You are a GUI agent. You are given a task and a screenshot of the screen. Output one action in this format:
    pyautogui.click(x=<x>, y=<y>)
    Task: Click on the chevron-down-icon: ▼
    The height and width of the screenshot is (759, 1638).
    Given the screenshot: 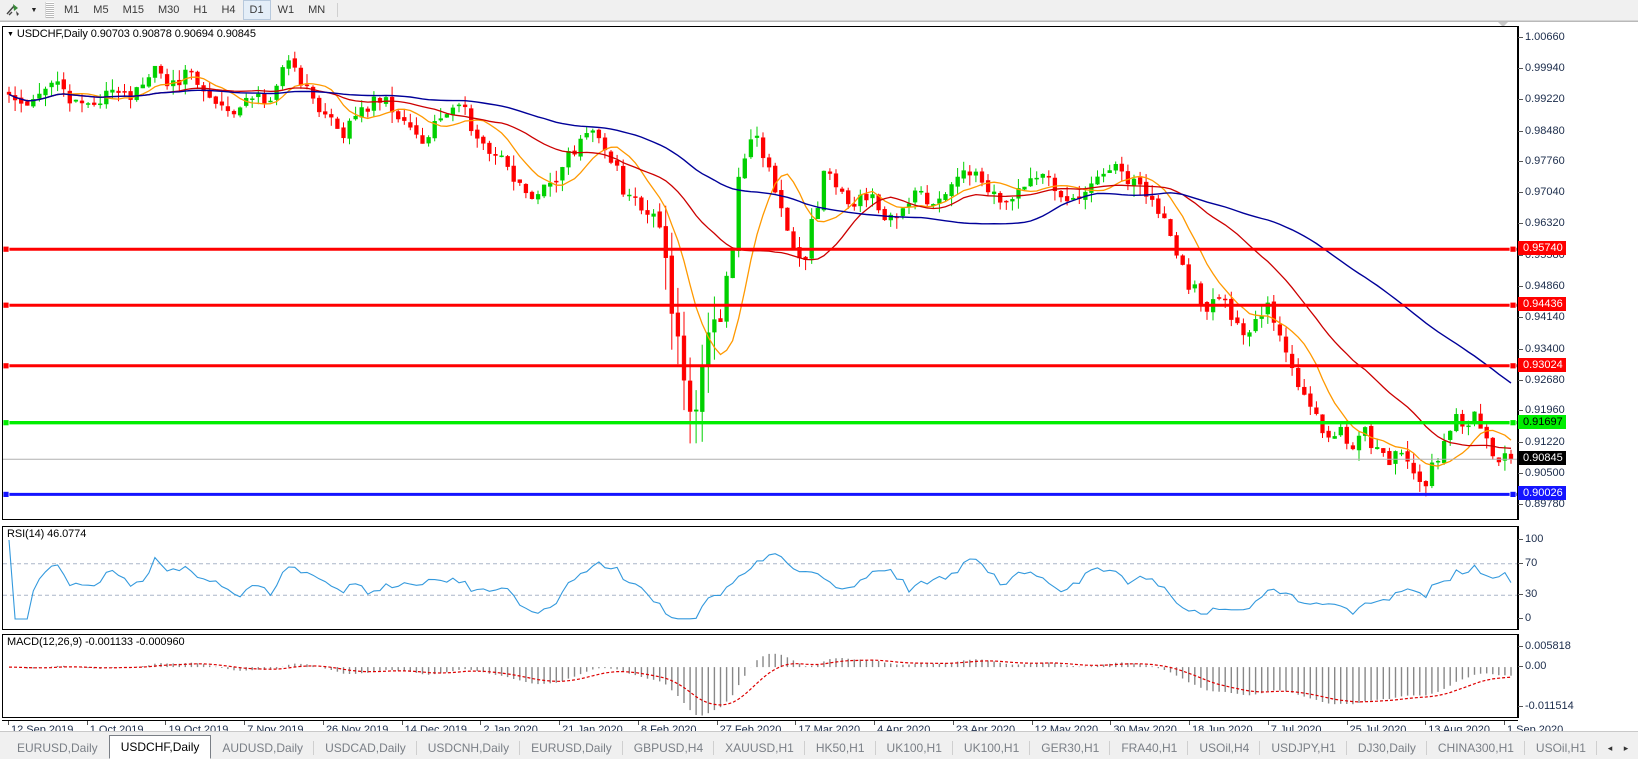 What is the action you would take?
    pyautogui.click(x=34, y=10)
    